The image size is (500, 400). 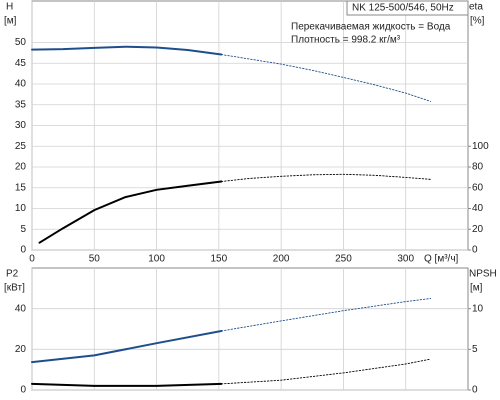 What do you see at coordinates (21, 146) in the screenshot?
I see `y-tick-label: 25` at bounding box center [21, 146].